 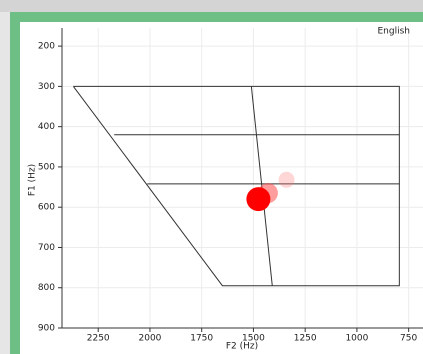 What do you see at coordinates (98, 339) in the screenshot?
I see `x-tick-label: 2250` at bounding box center [98, 339].